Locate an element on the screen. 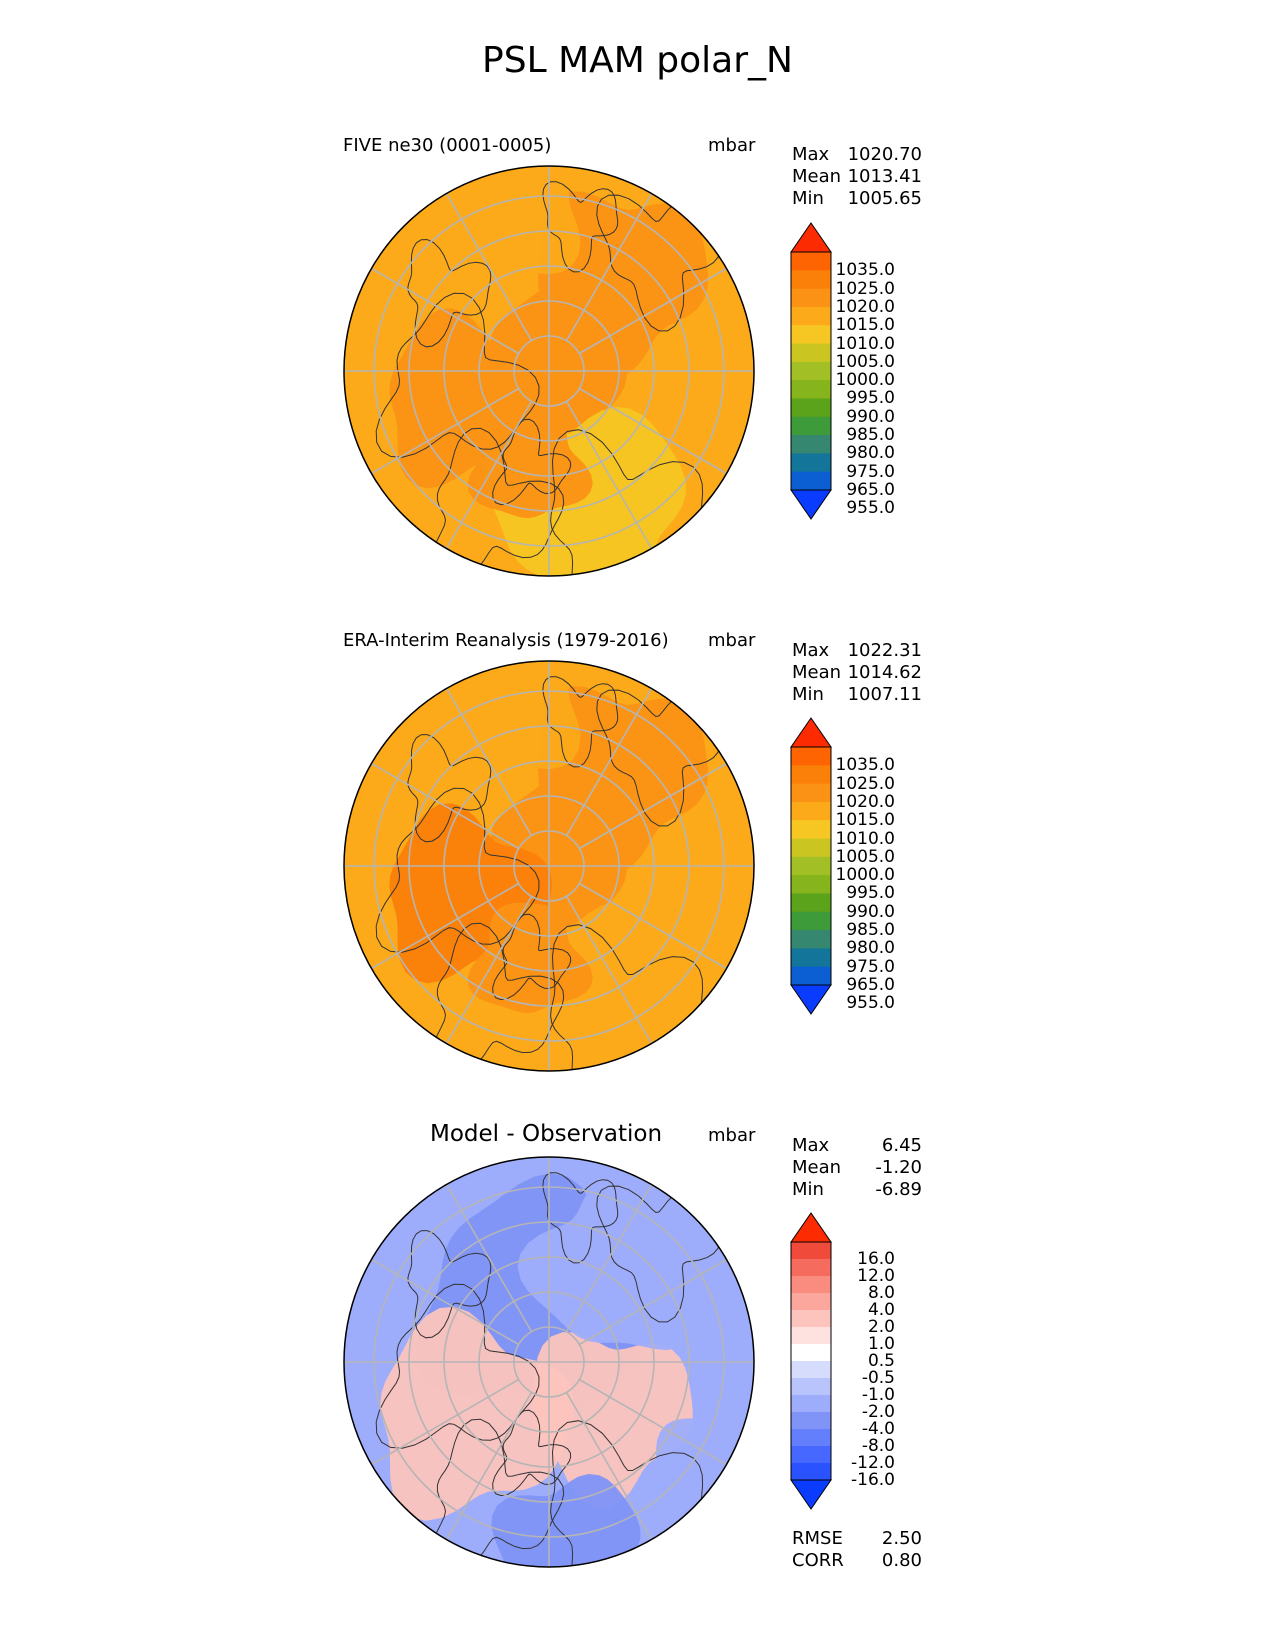 The height and width of the screenshot is (1650, 1275). colorbar-tick-label: -4.0 is located at coordinates (878, 1429).